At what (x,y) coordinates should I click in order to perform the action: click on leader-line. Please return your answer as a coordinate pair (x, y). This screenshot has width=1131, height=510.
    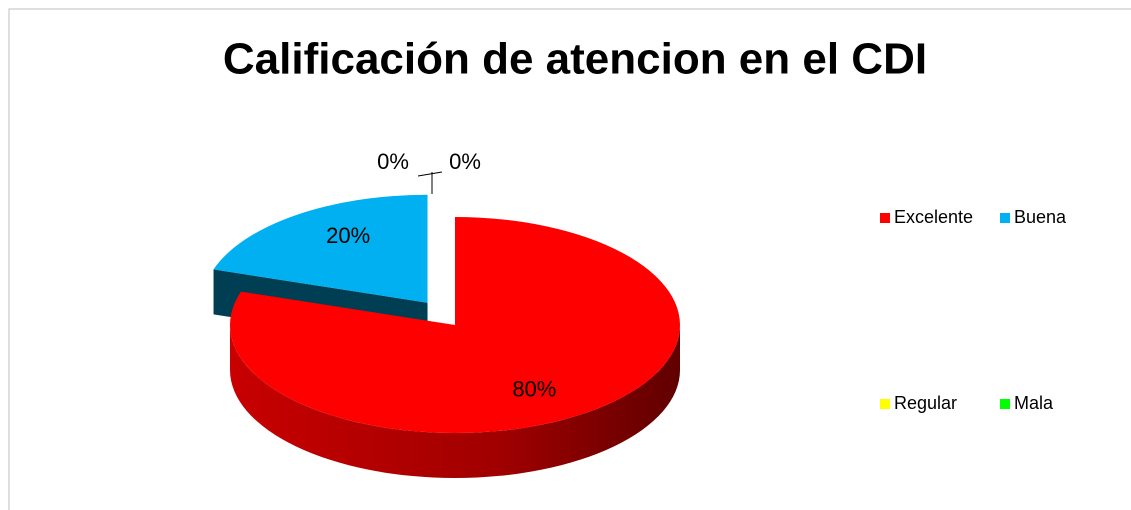
    Looking at the image, I should click on (430, 174).